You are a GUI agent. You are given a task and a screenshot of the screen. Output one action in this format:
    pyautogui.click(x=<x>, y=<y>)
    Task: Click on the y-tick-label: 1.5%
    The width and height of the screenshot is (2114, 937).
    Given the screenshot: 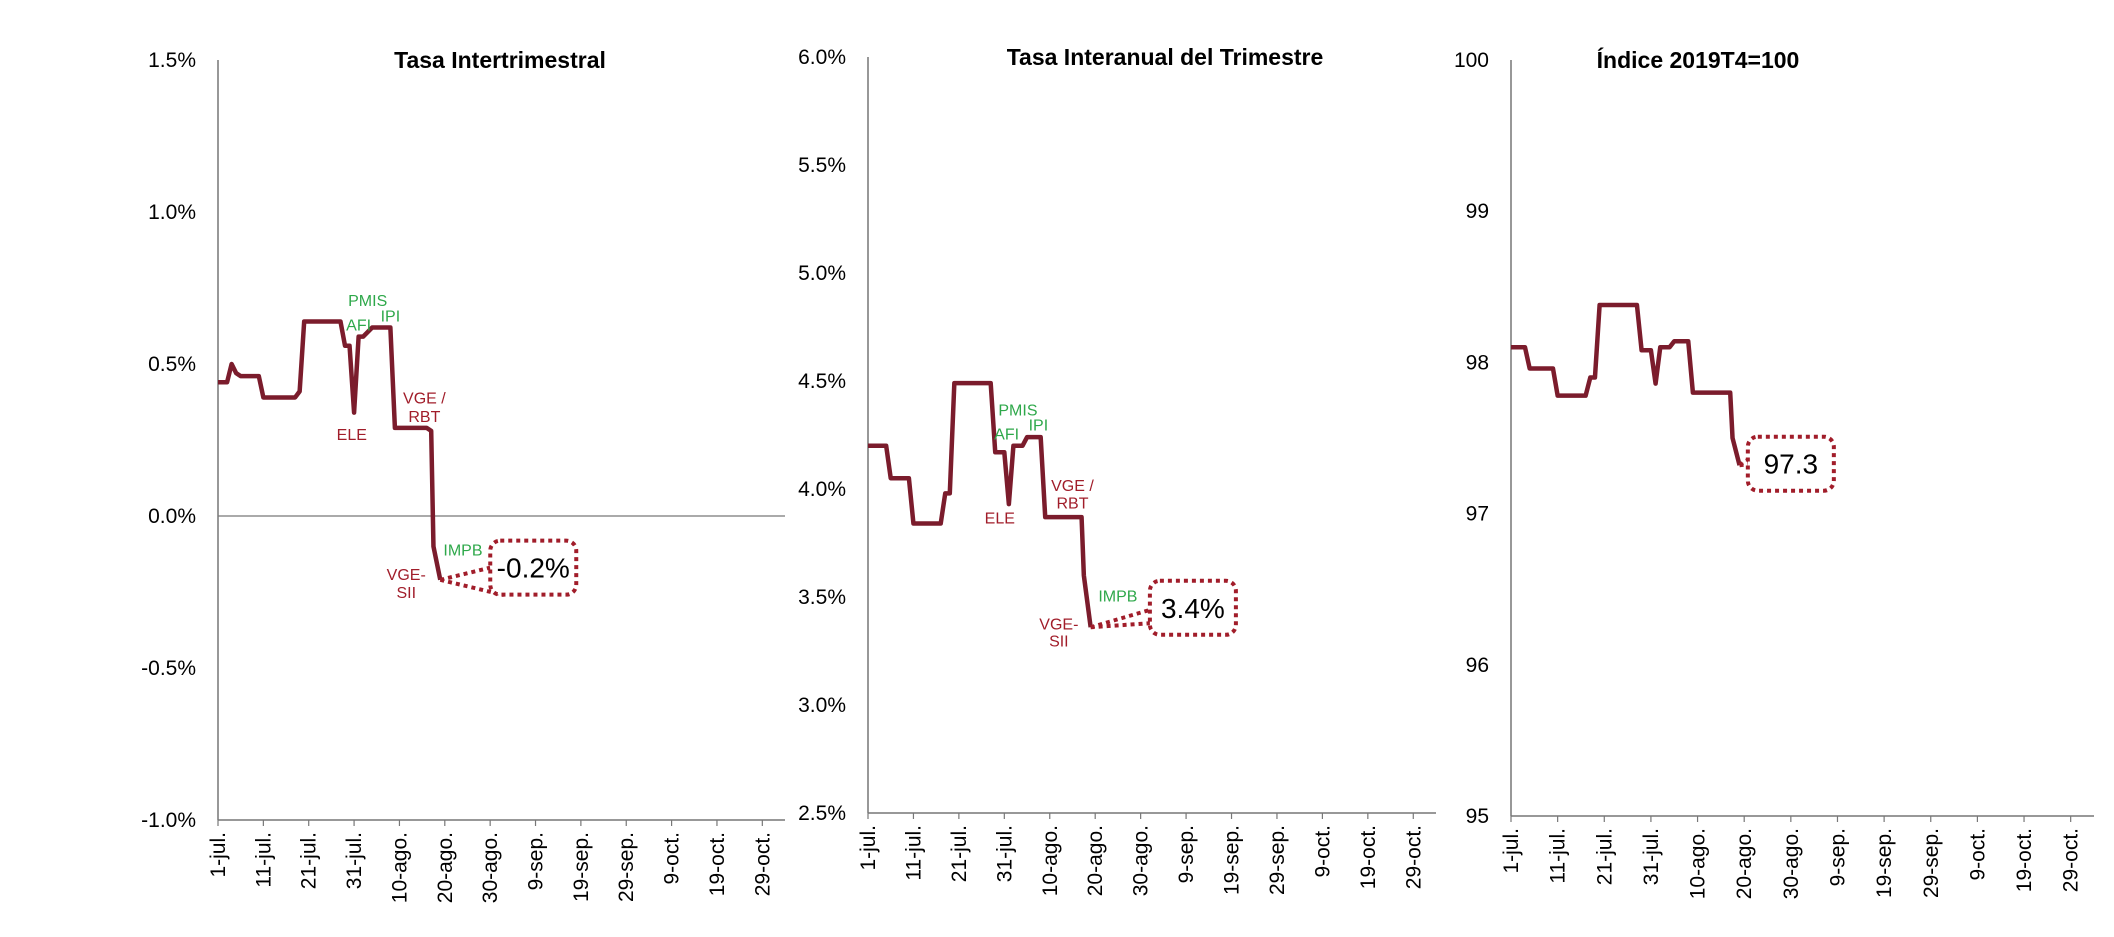 What is the action you would take?
    pyautogui.click(x=172, y=60)
    